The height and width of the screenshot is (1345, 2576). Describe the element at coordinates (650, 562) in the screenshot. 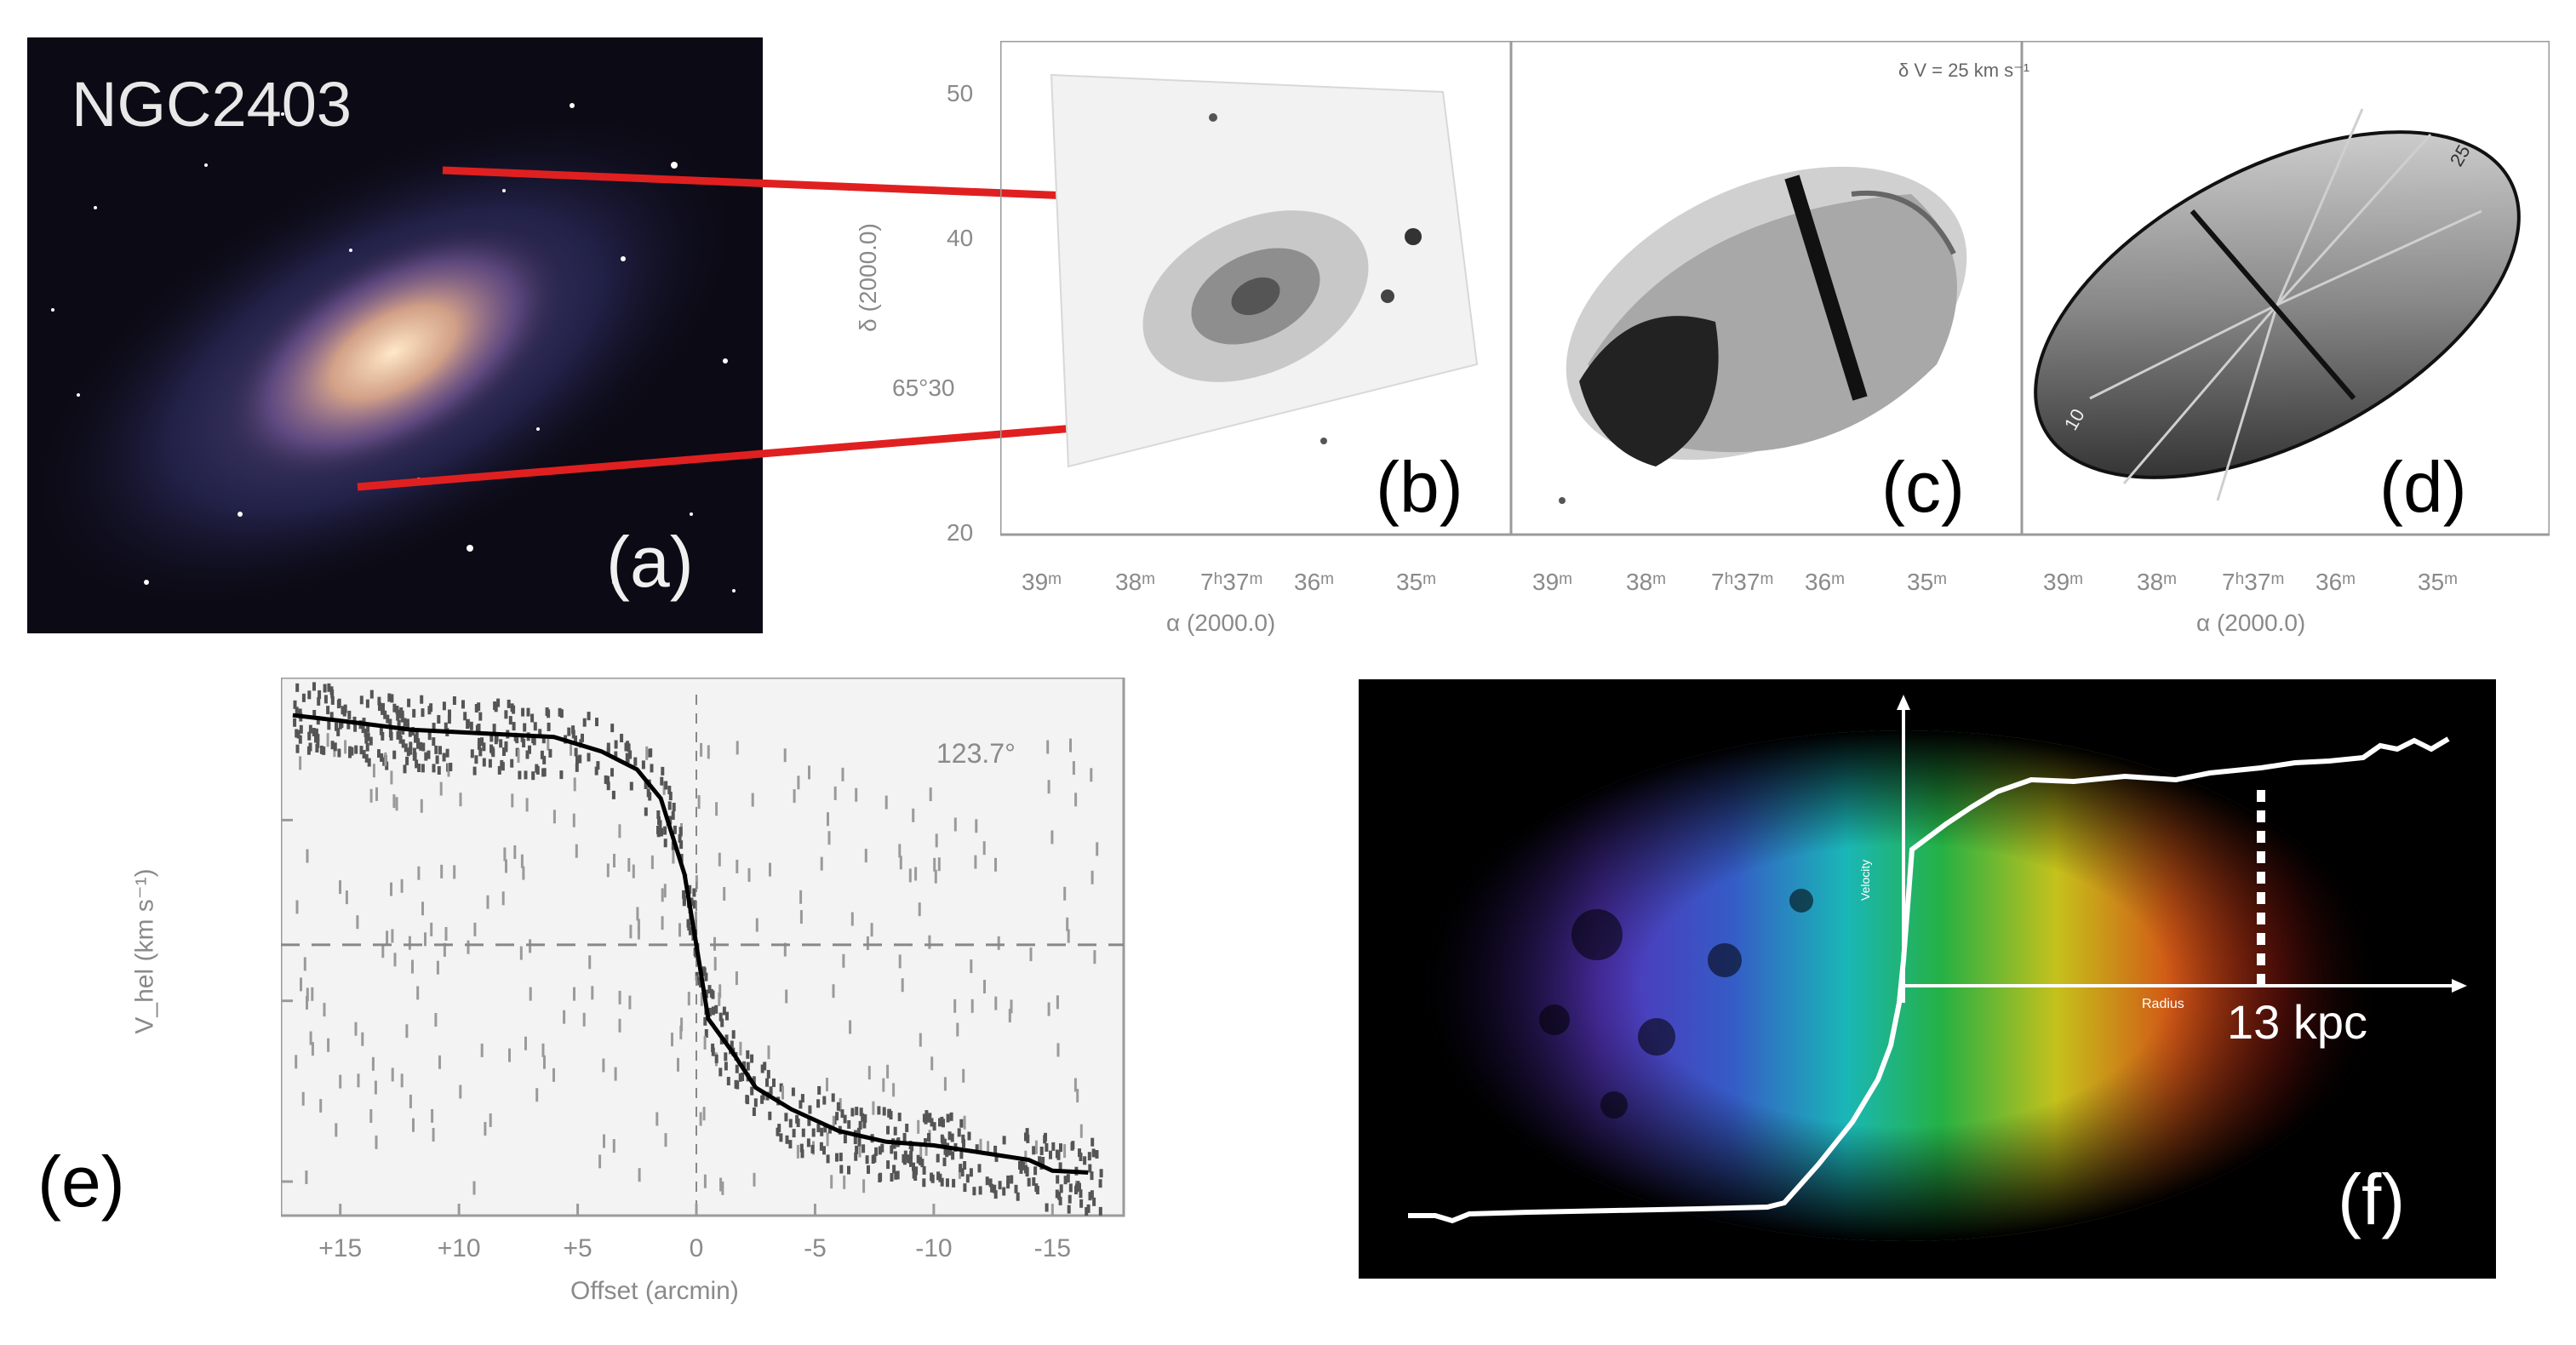

I see `panel-a-letter: (a)` at that location.